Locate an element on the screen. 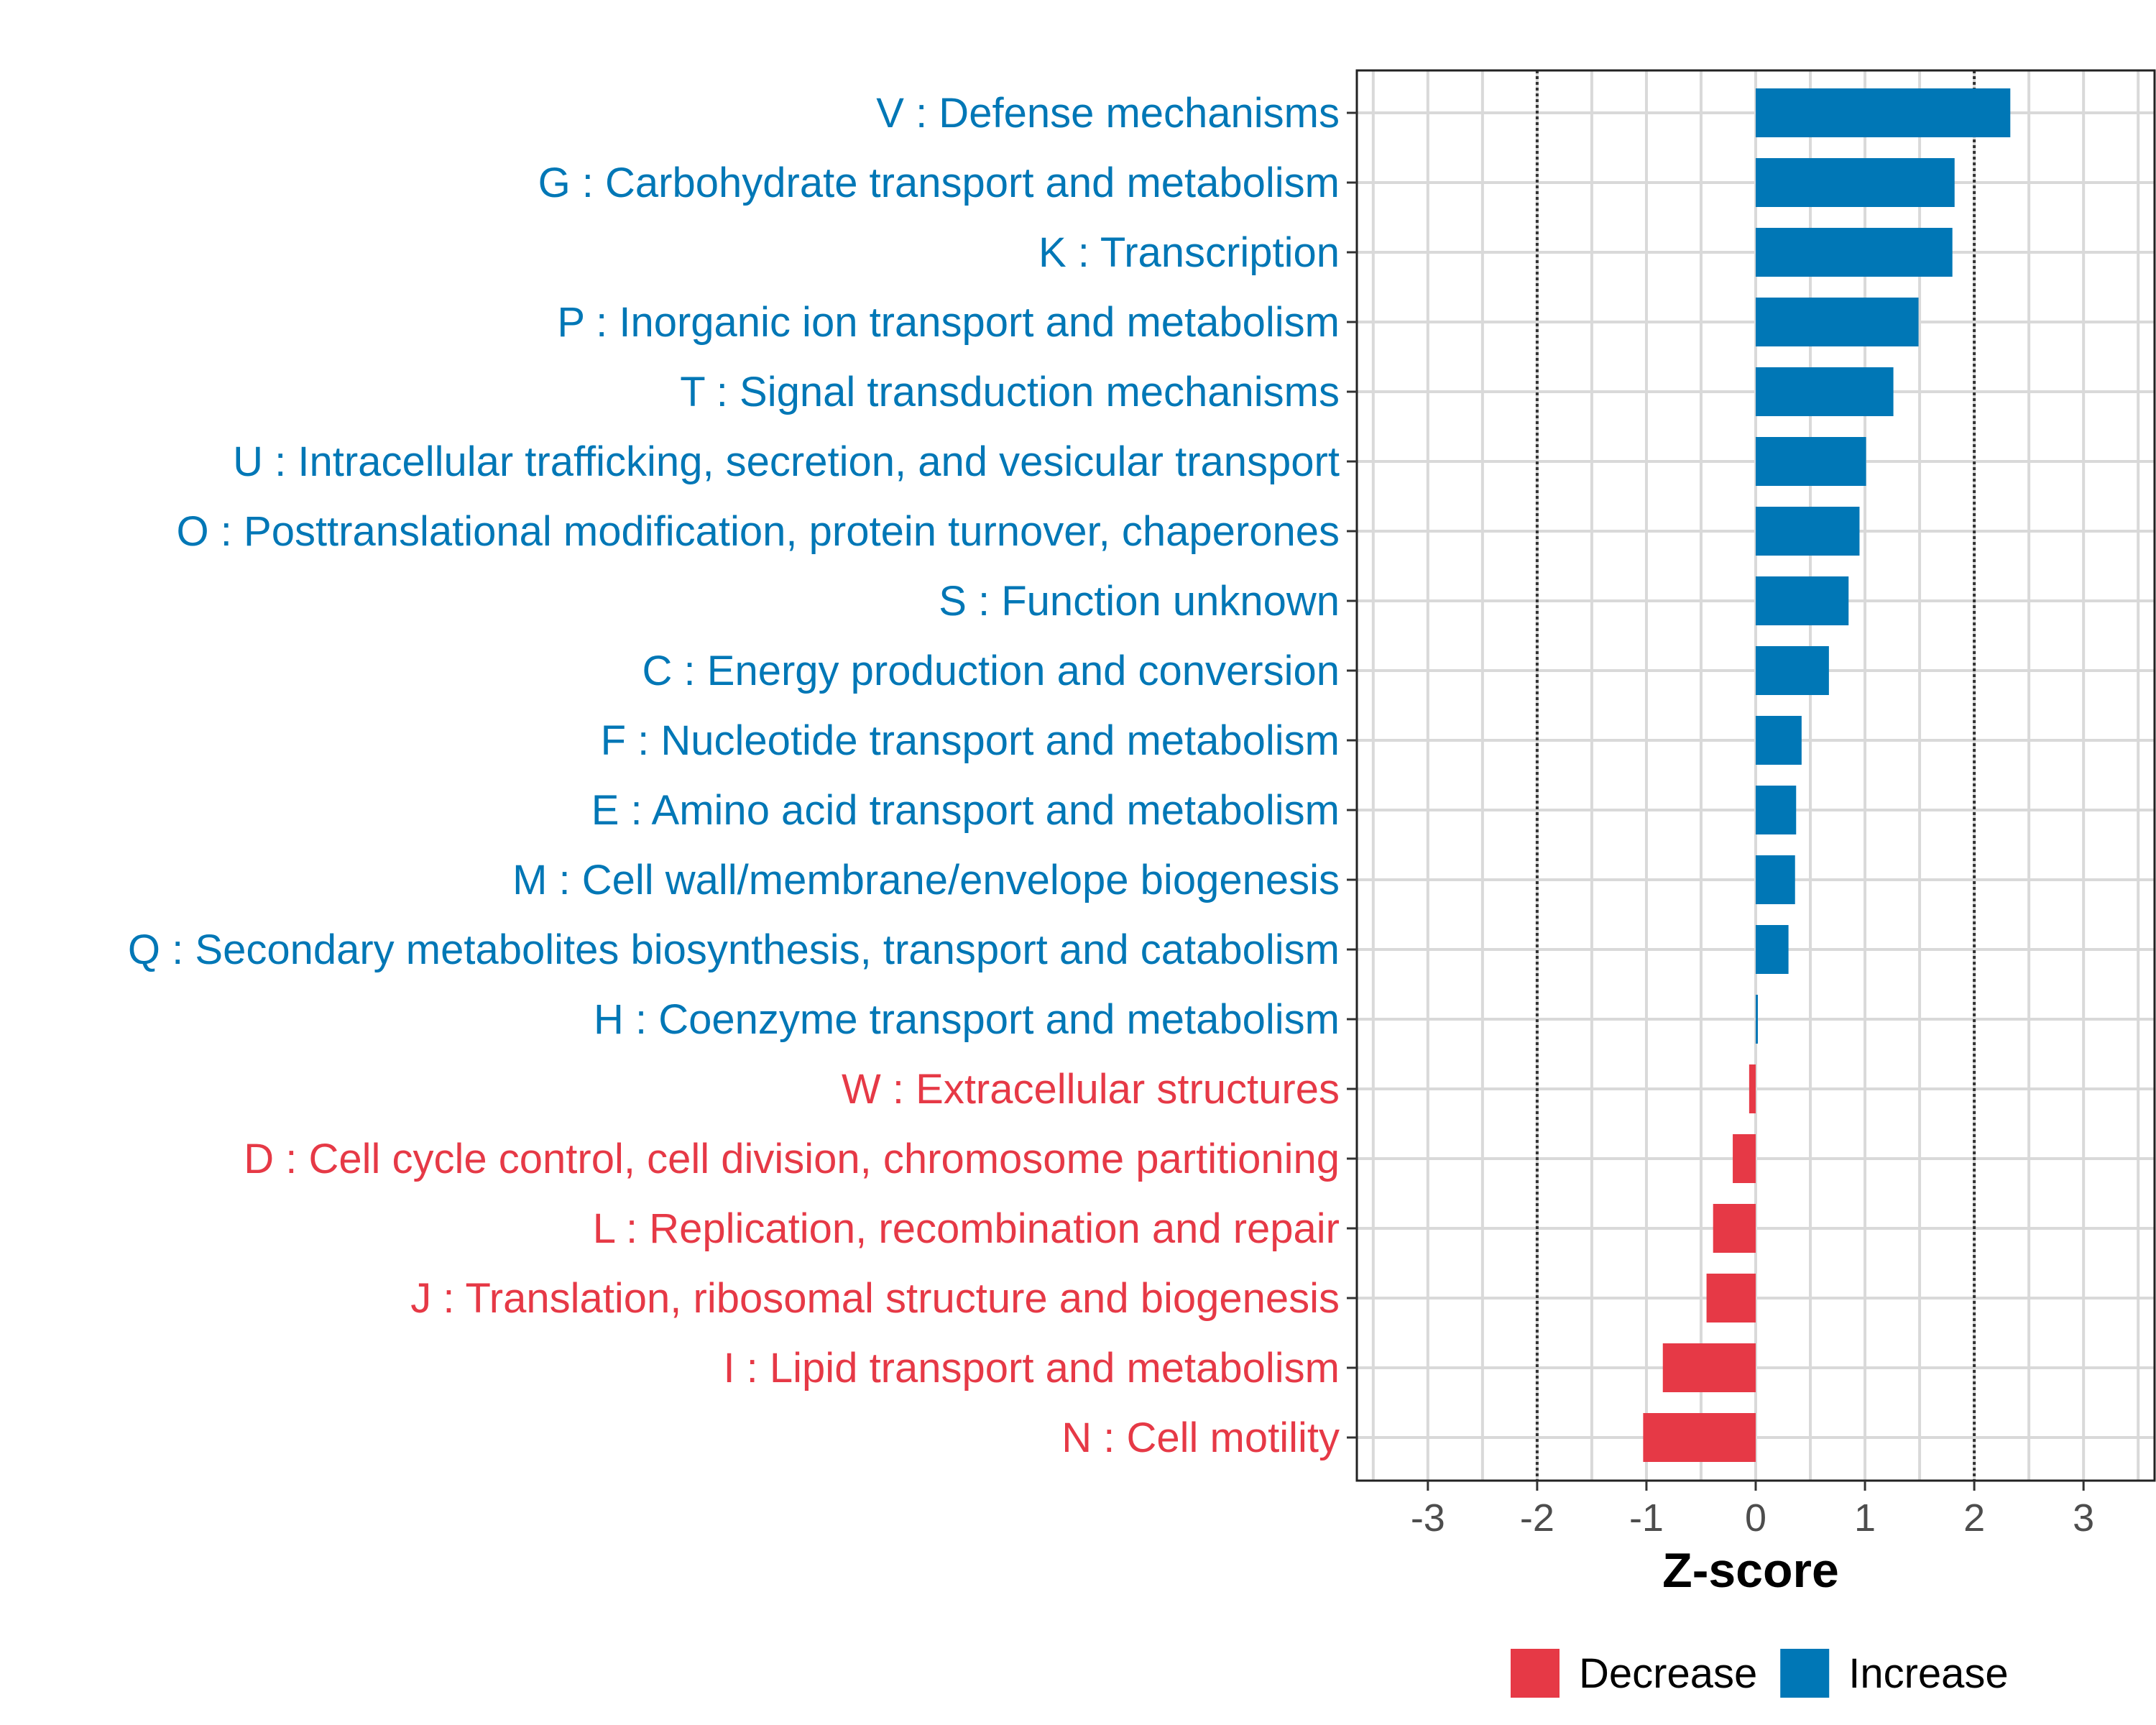 This screenshot has height=1725, width=2156. category-label: E : Amino acid transport and metabolism is located at coordinates (965, 810).